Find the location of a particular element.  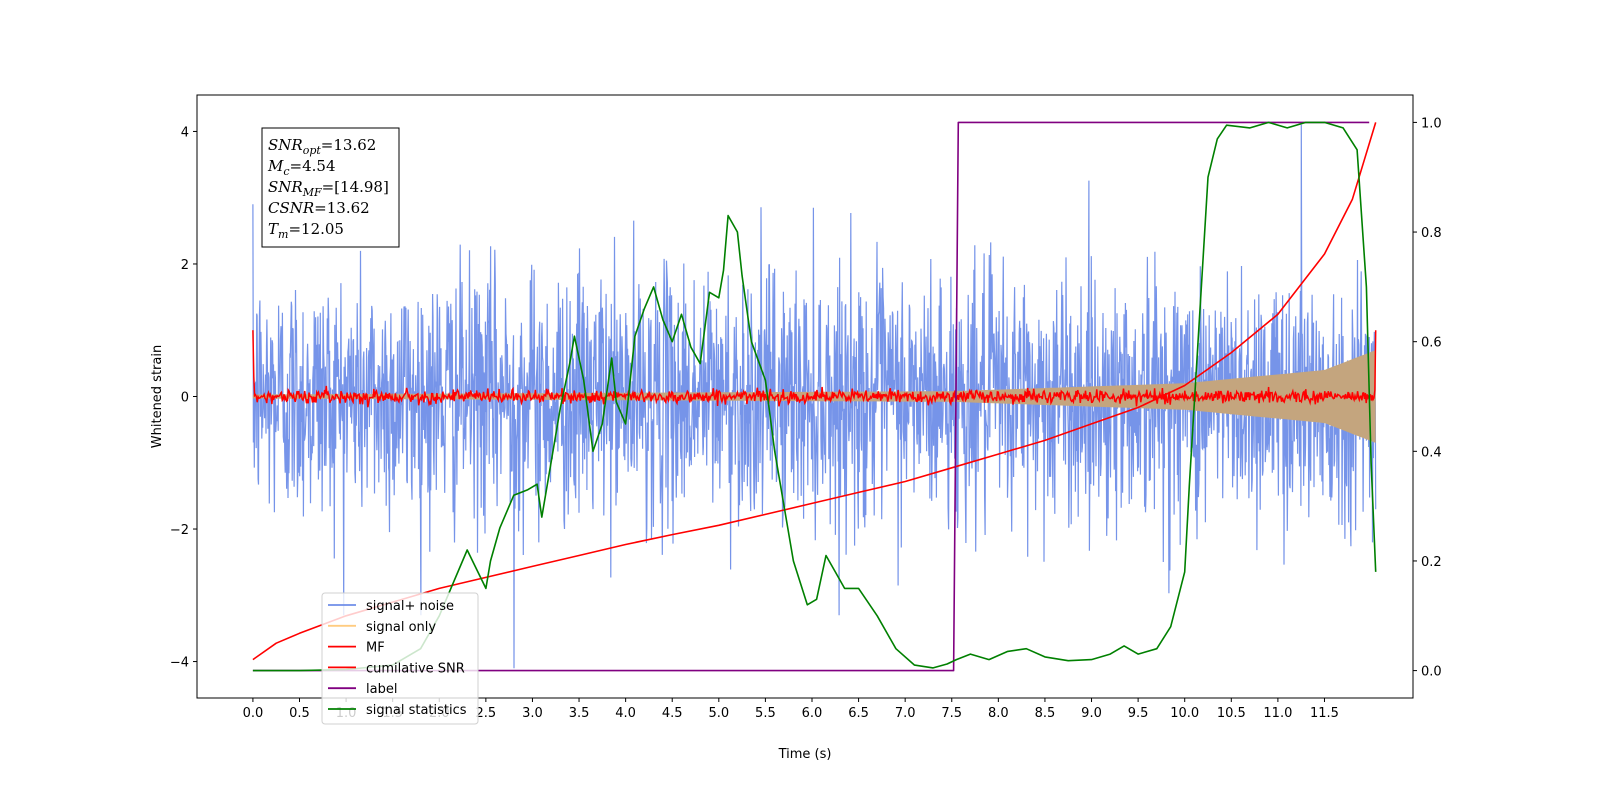

stats-line: Mc=4.54 is located at coordinates (301, 167).